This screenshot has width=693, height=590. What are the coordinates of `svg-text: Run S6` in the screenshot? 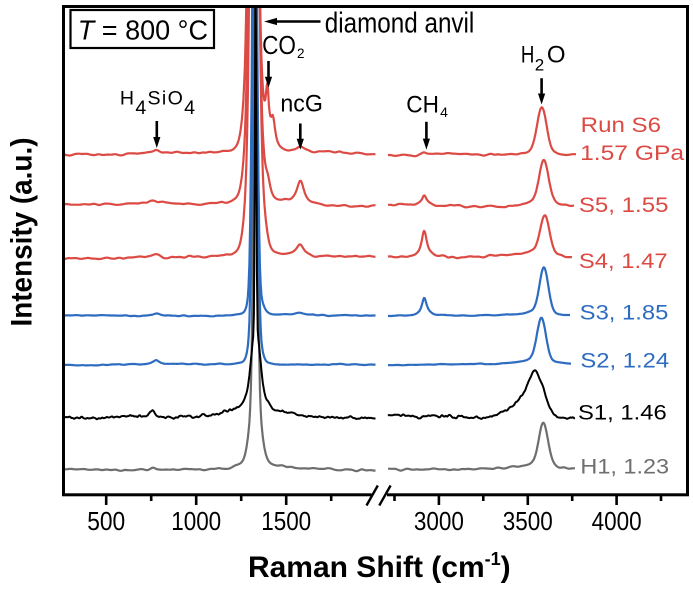 It's located at (621, 125).